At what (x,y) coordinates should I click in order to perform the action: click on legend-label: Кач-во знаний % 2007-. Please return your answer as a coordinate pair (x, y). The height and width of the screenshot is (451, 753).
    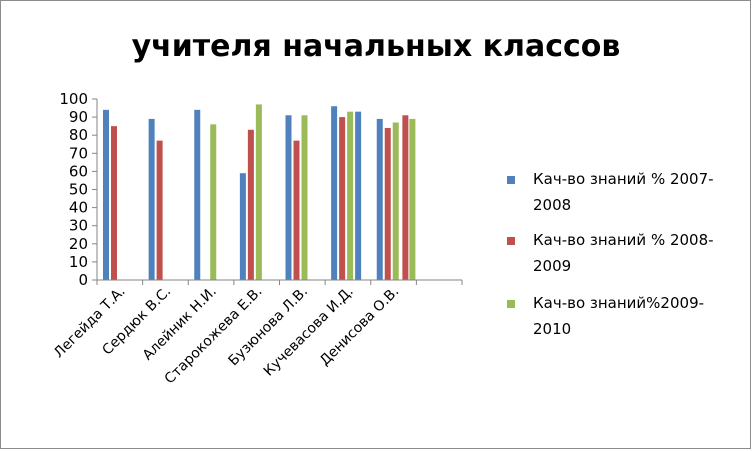
    Looking at the image, I should click on (623, 179).